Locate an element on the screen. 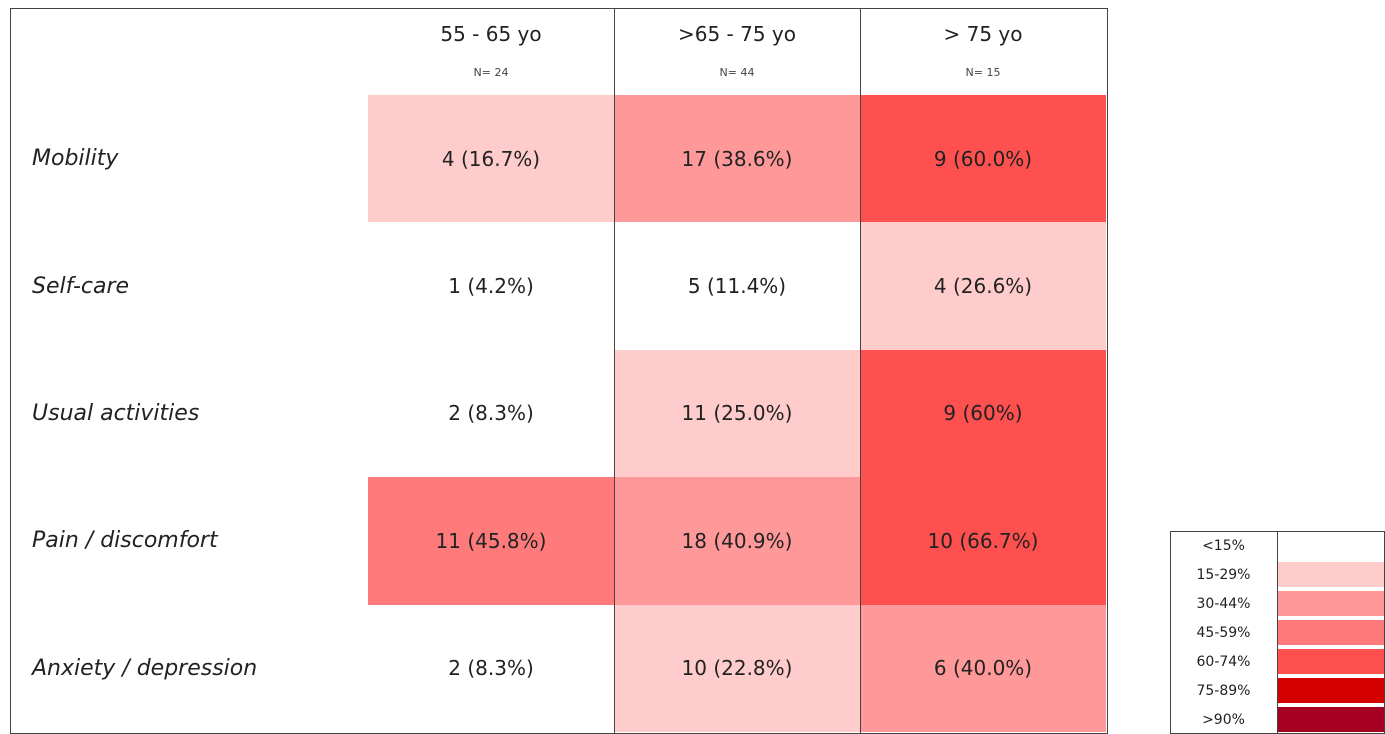  row-label: Anxiety / depression is located at coordinates (145, 668).